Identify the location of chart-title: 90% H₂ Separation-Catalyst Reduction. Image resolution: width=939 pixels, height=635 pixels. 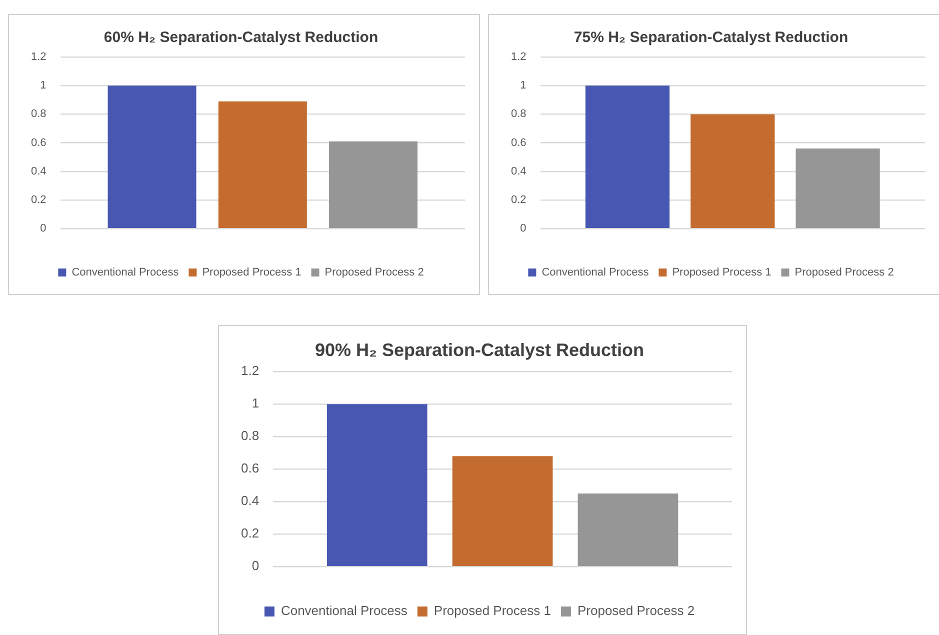
(479, 350).